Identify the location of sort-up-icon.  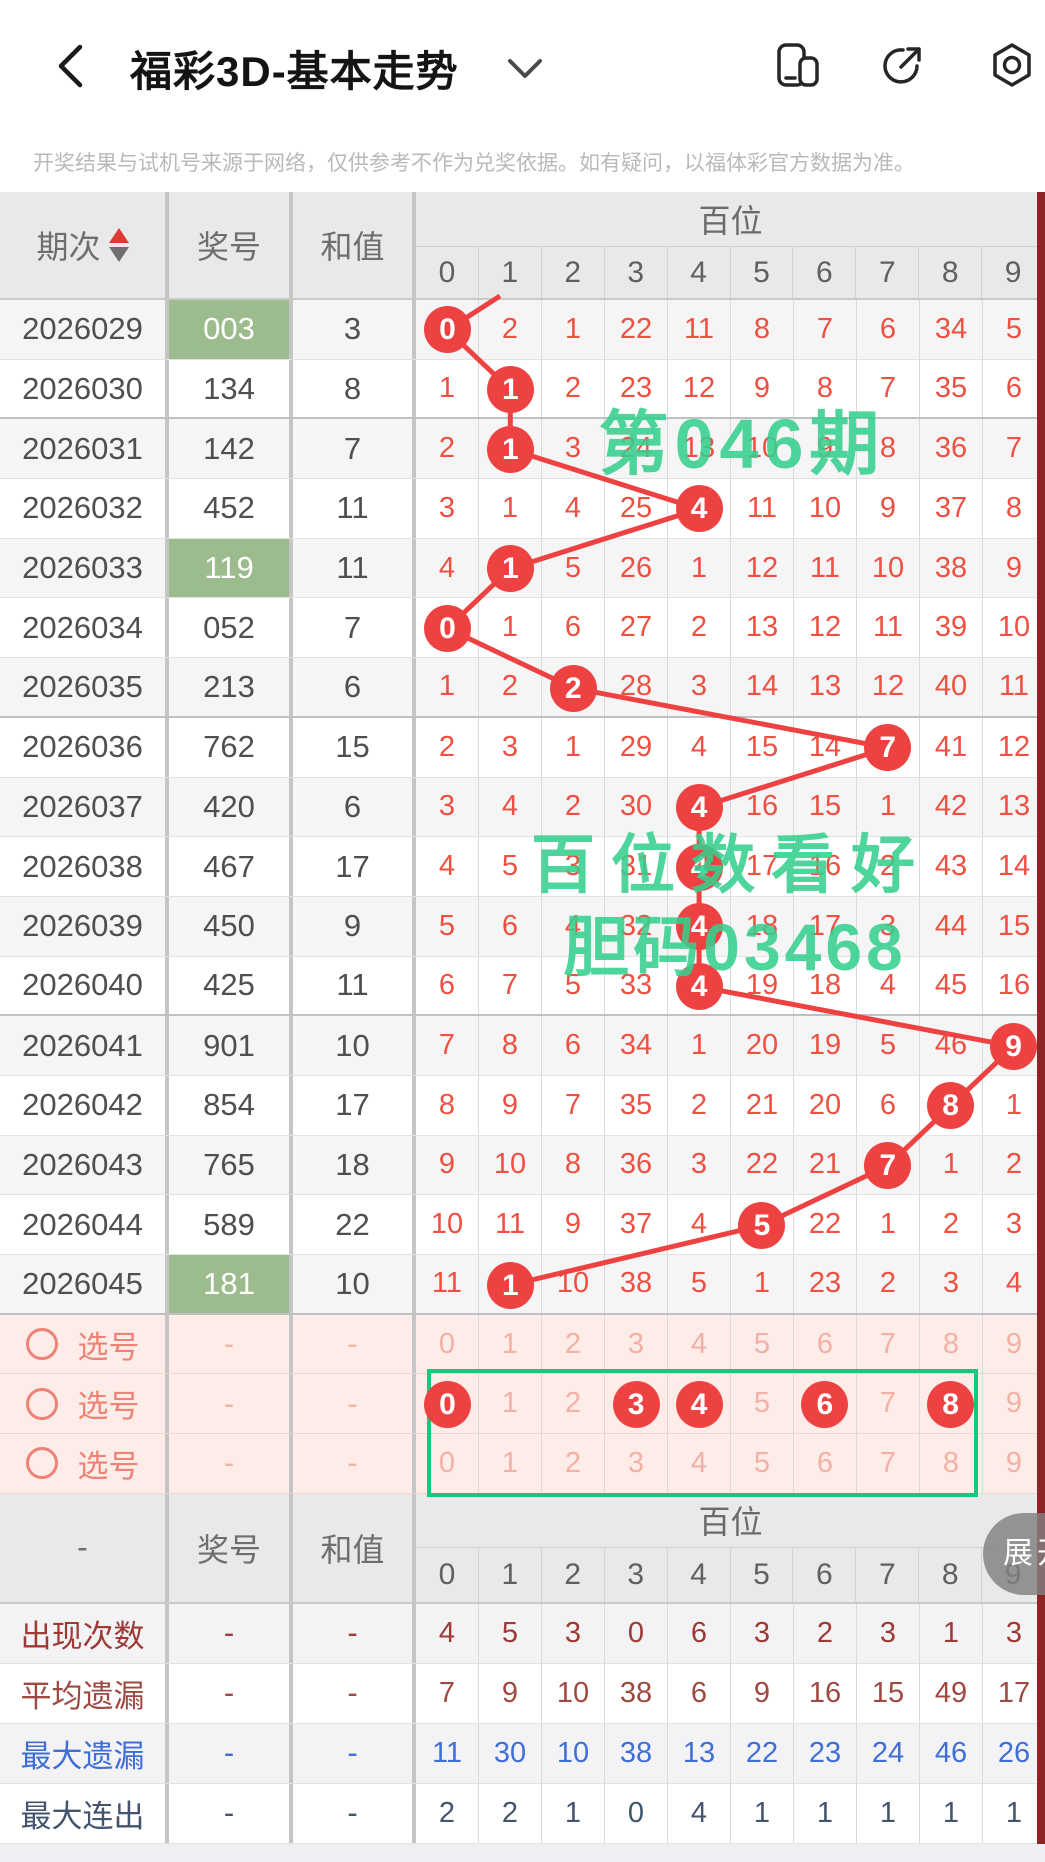
(118, 235).